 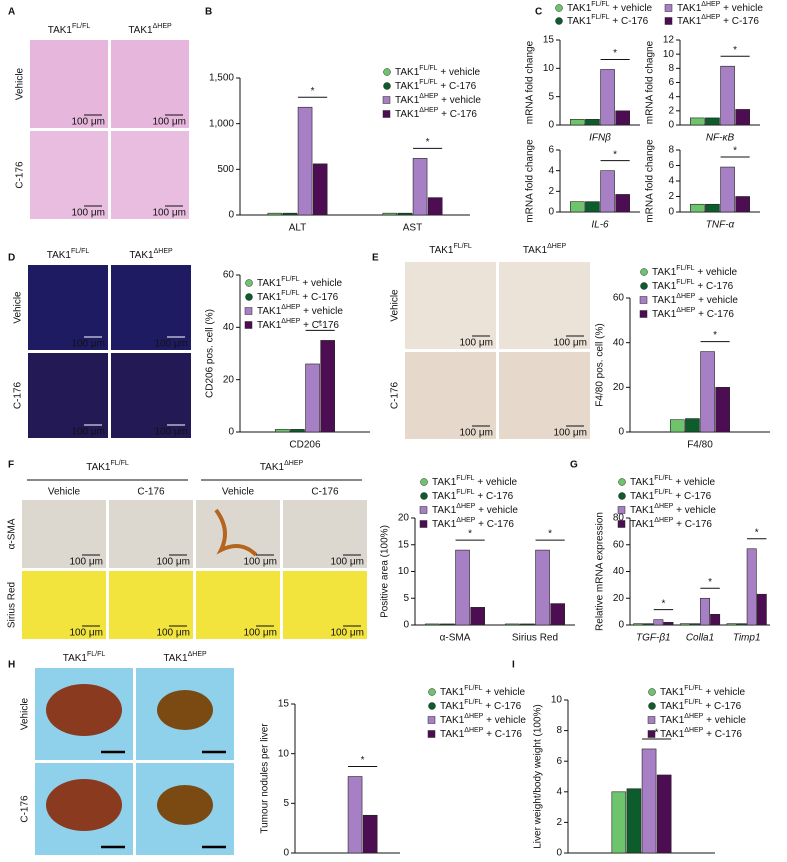 I want to click on y-tick-label: 2, so click(x=559, y=822).